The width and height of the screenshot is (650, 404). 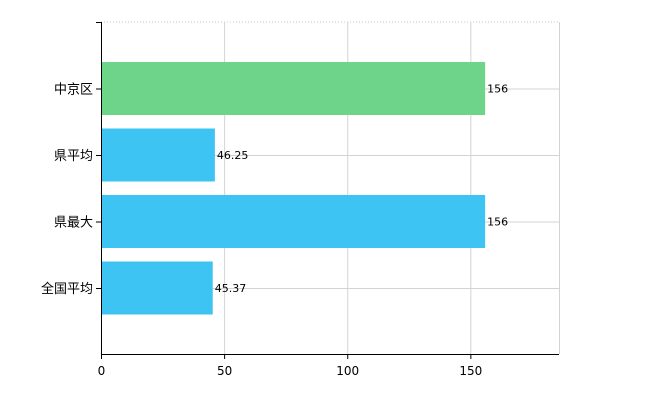 I want to click on x-tick-label-0: 0, so click(x=102, y=371).